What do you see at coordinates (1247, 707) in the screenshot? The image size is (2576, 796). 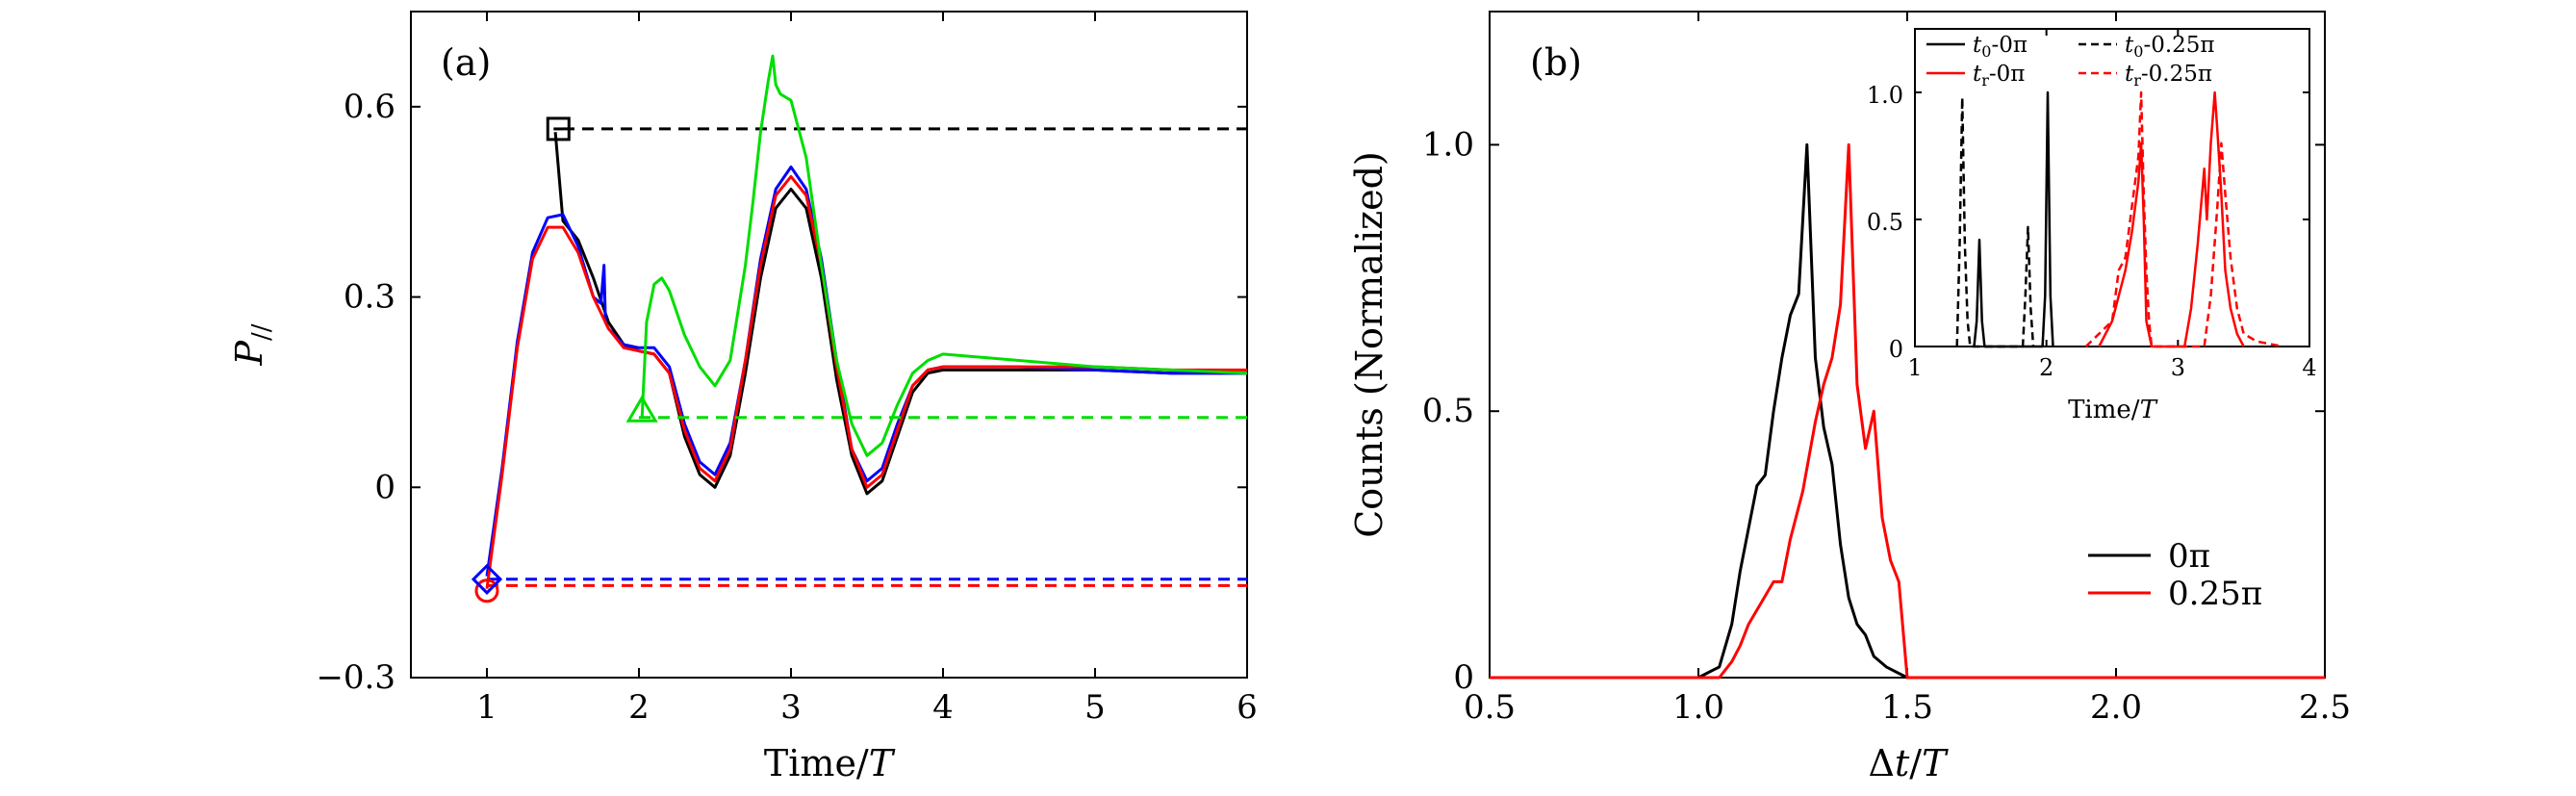 I see `panel-a-x-tick-label: 6` at bounding box center [1247, 707].